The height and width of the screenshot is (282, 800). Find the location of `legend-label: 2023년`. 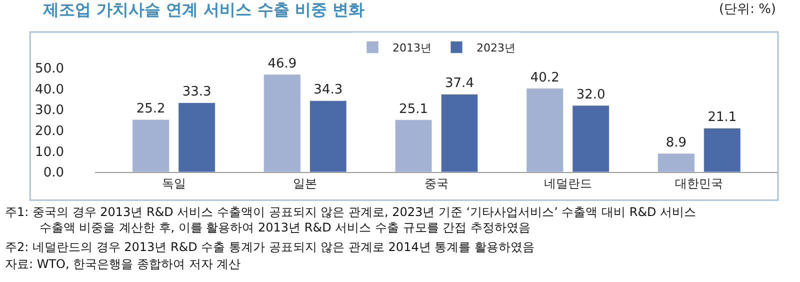

legend-label: 2023년 is located at coordinates (496, 47).